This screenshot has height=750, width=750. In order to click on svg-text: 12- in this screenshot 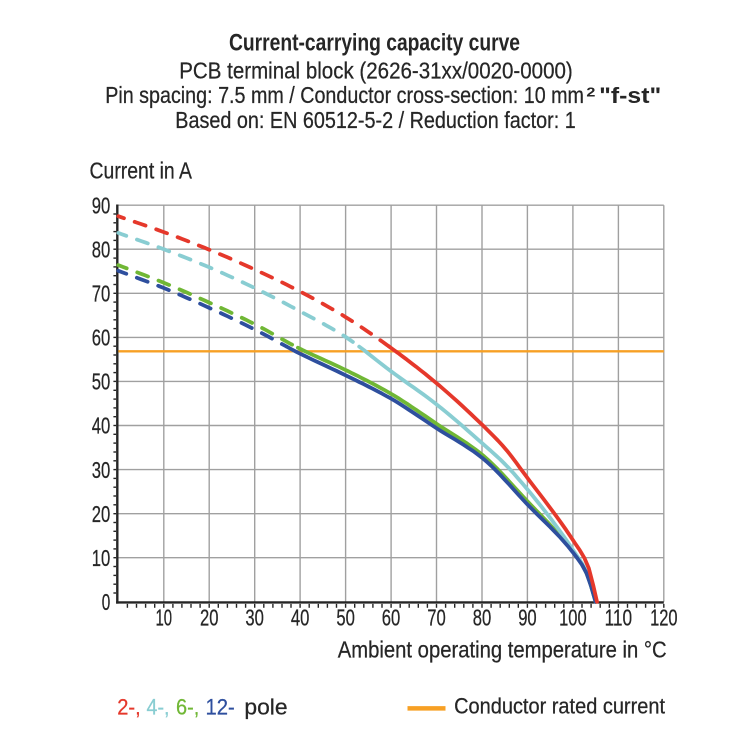, I will do `click(220, 706)`.